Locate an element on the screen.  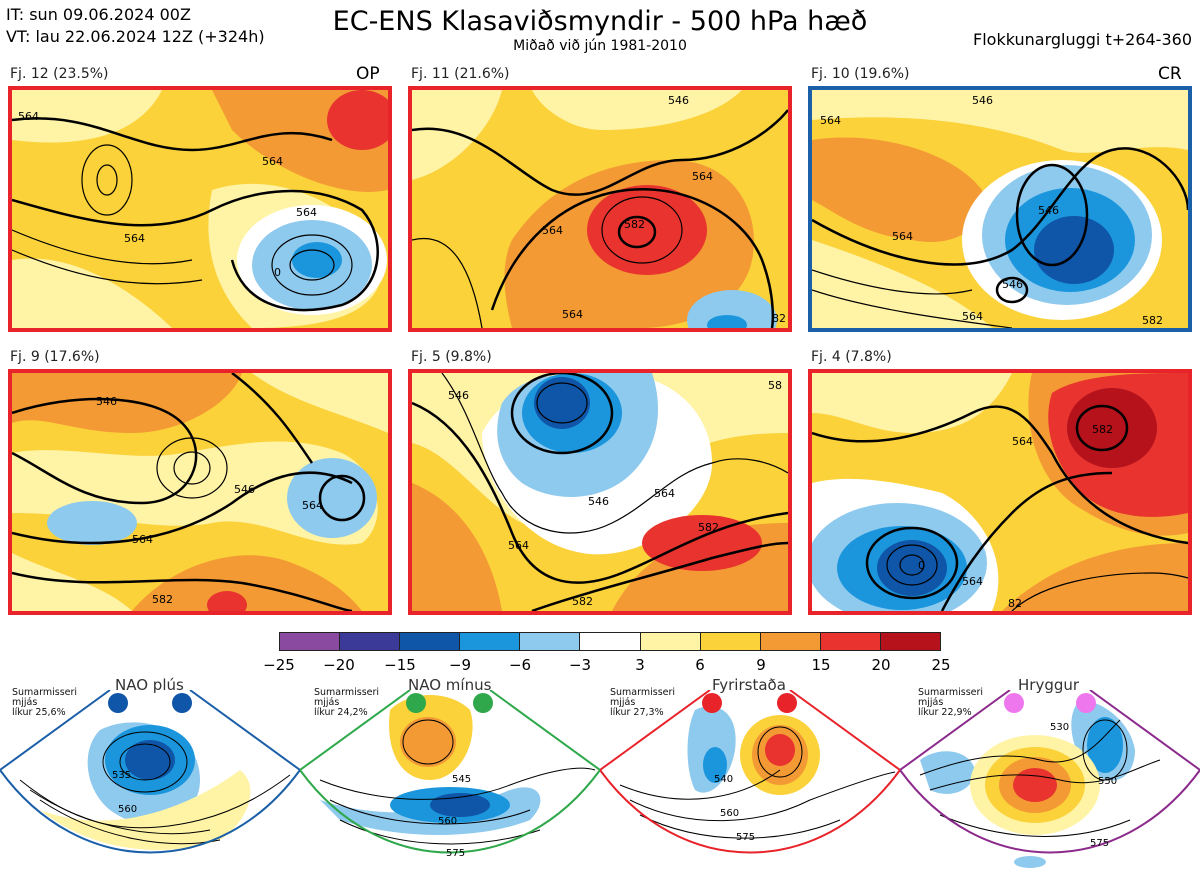
colorbar-tick: 9 is located at coordinates (761, 665).